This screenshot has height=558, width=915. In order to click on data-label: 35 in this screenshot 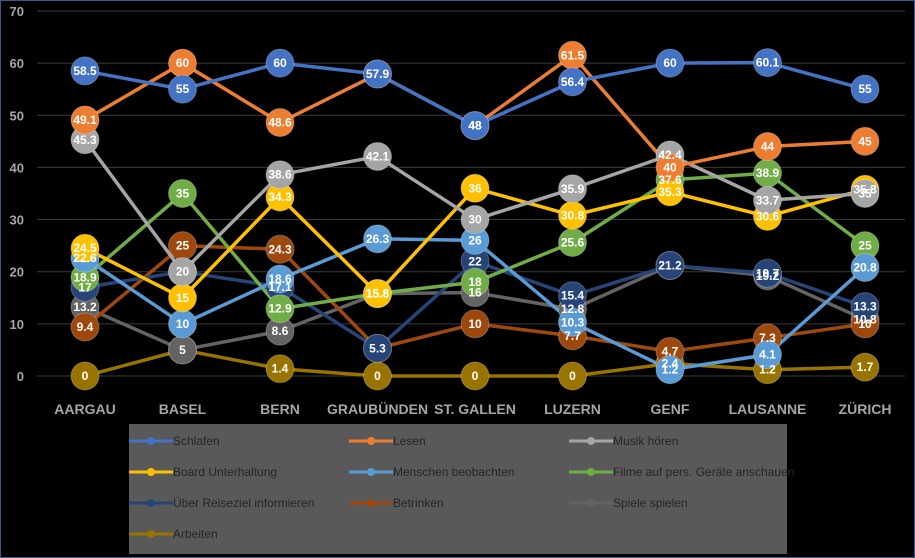, I will do `click(183, 193)`.